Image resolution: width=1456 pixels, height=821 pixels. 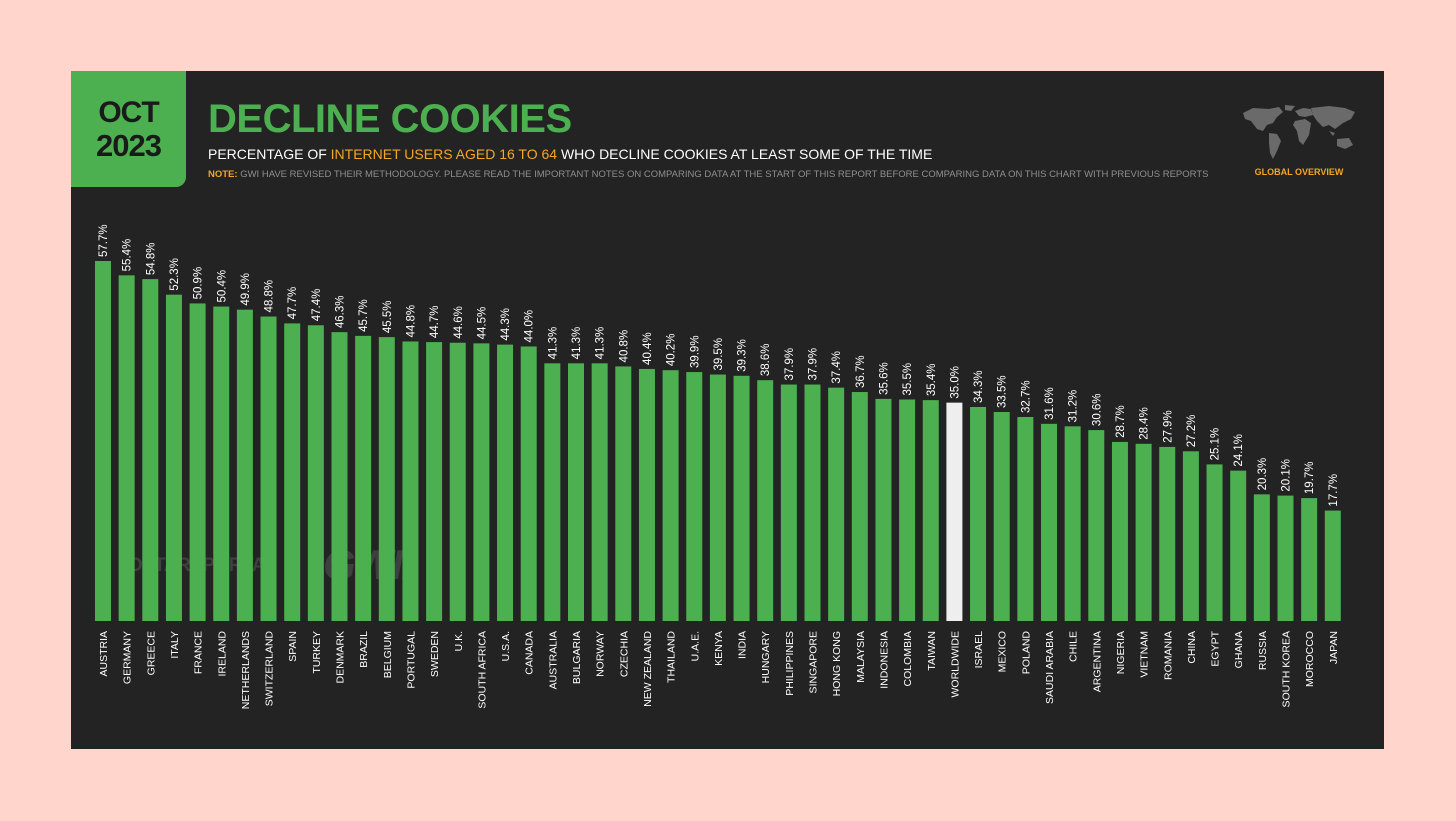 I want to click on value-label-chile: 31.2%, so click(x=1074, y=406).